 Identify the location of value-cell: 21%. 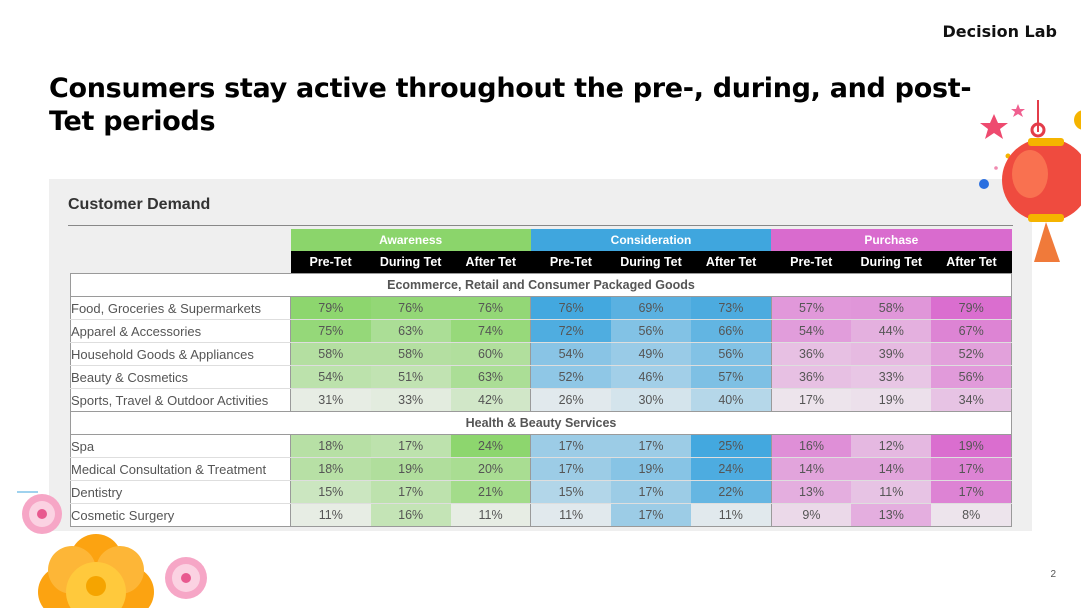
(491, 492).